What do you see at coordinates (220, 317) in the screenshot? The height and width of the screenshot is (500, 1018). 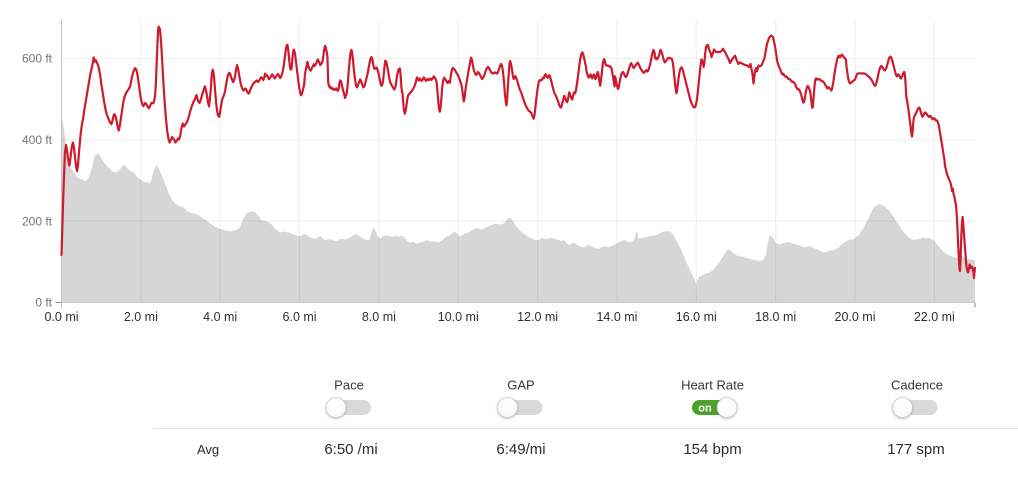 I see `svg-text: 4.0 mi` at bounding box center [220, 317].